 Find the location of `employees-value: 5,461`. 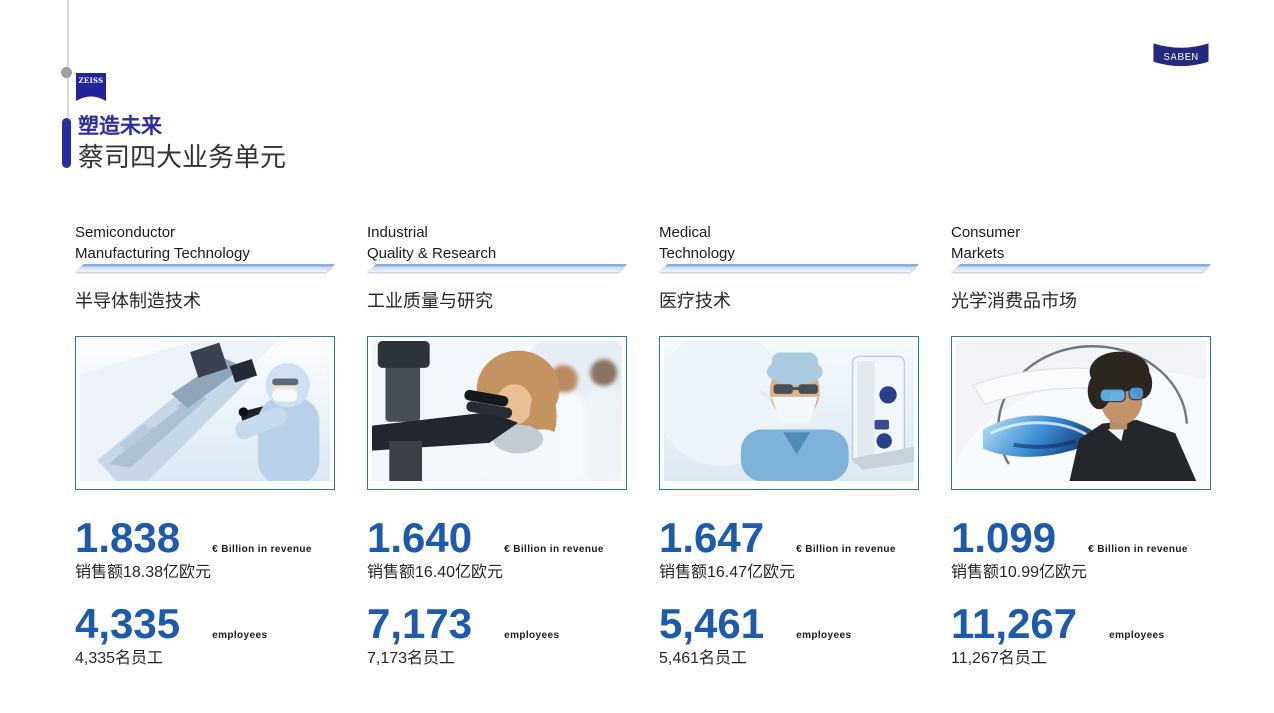

employees-value: 5,461 is located at coordinates (712, 623).